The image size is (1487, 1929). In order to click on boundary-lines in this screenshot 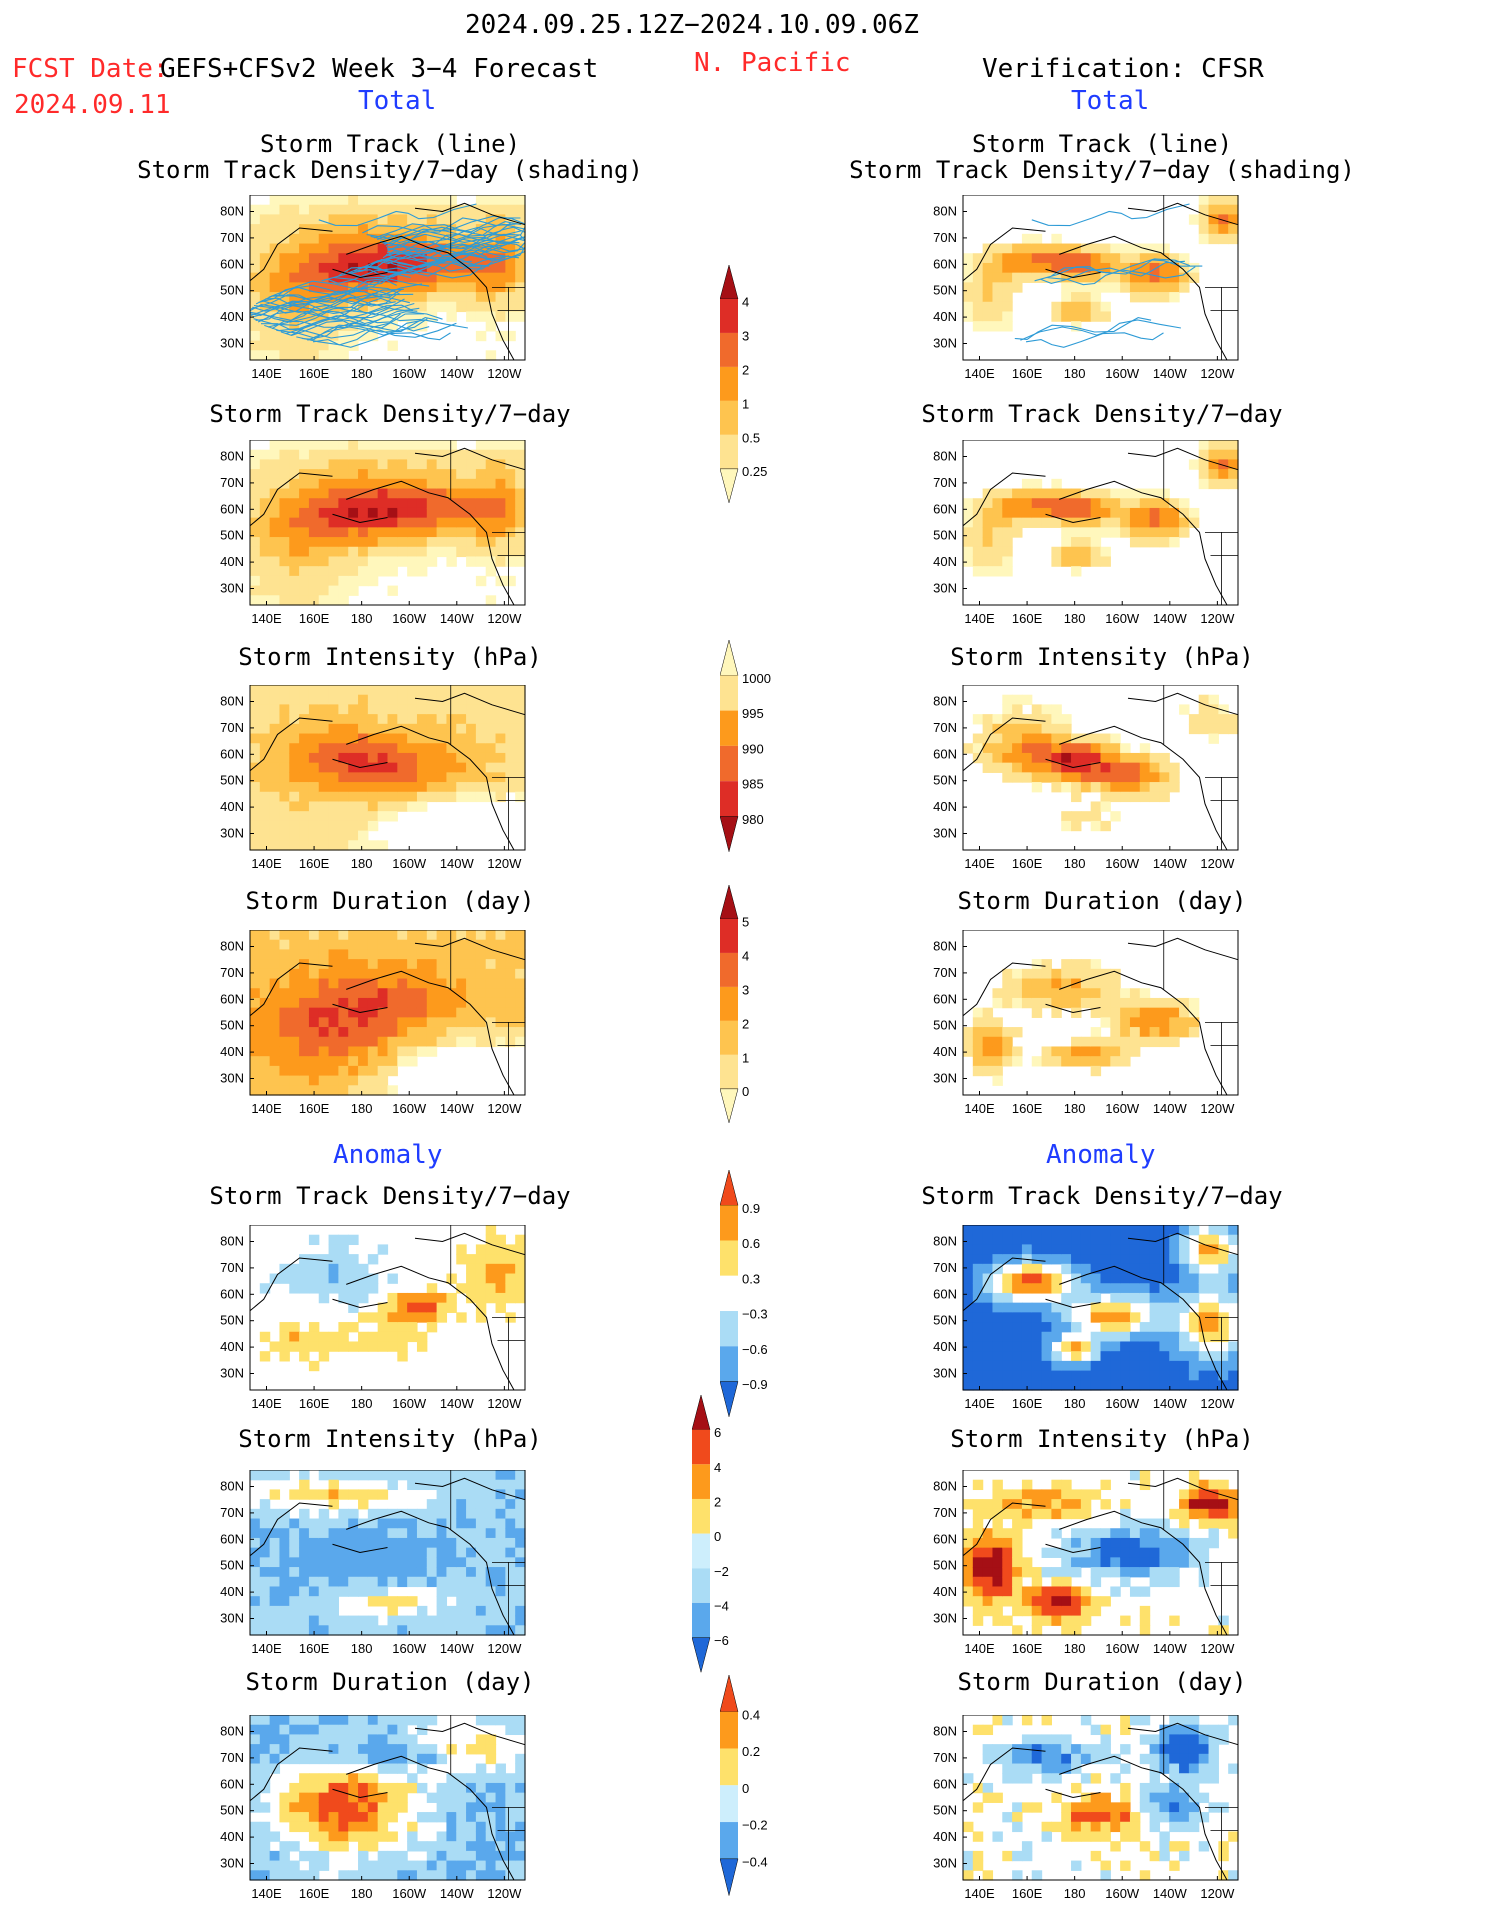, I will do `click(1200, 1797)`.